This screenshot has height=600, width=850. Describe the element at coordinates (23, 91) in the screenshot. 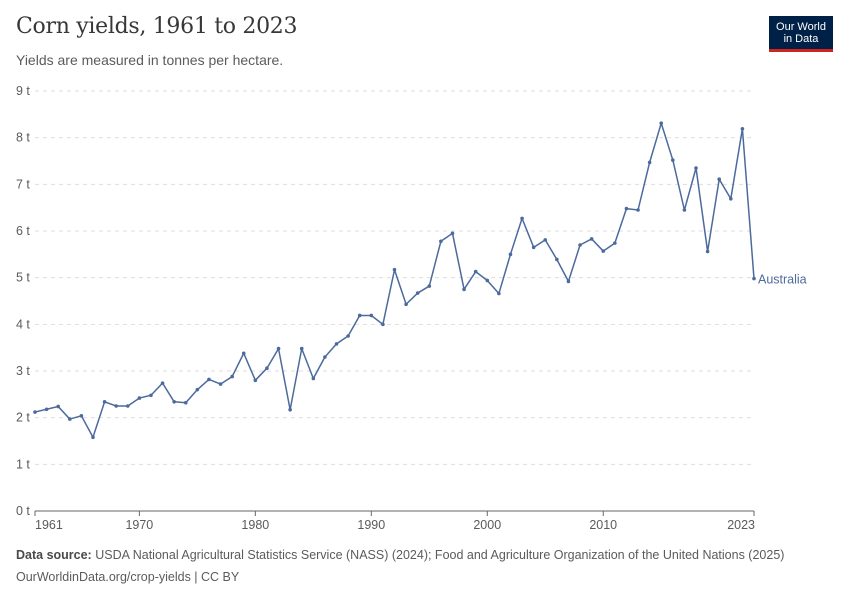

I see `y-tick-label: 9 t` at that location.